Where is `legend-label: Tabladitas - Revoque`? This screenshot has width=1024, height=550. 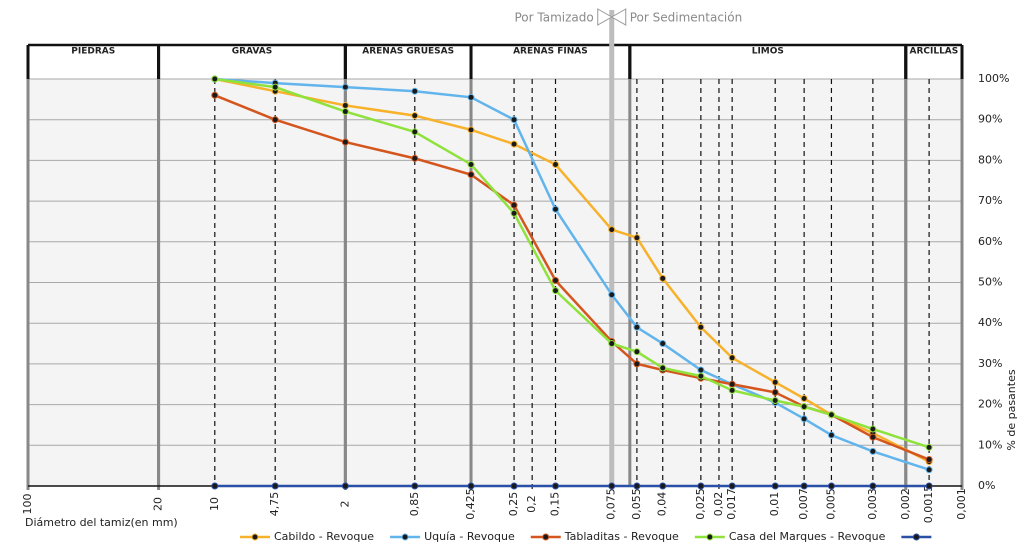
legend-label: Tabladitas - Revoque is located at coordinates (621, 536).